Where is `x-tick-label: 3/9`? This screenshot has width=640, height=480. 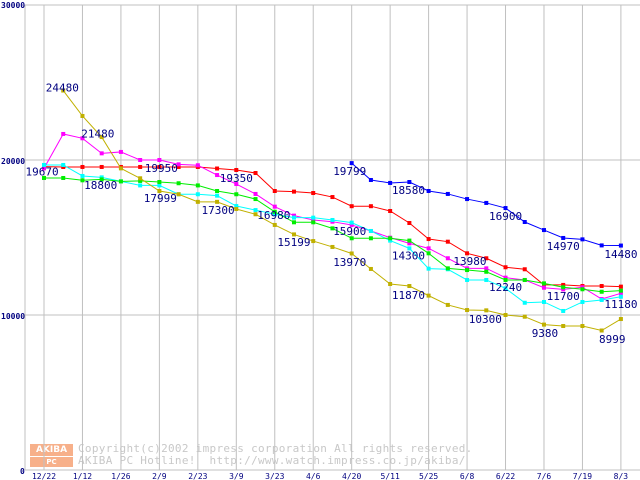
x-tick-label: 3/9 is located at coordinates (236, 476).